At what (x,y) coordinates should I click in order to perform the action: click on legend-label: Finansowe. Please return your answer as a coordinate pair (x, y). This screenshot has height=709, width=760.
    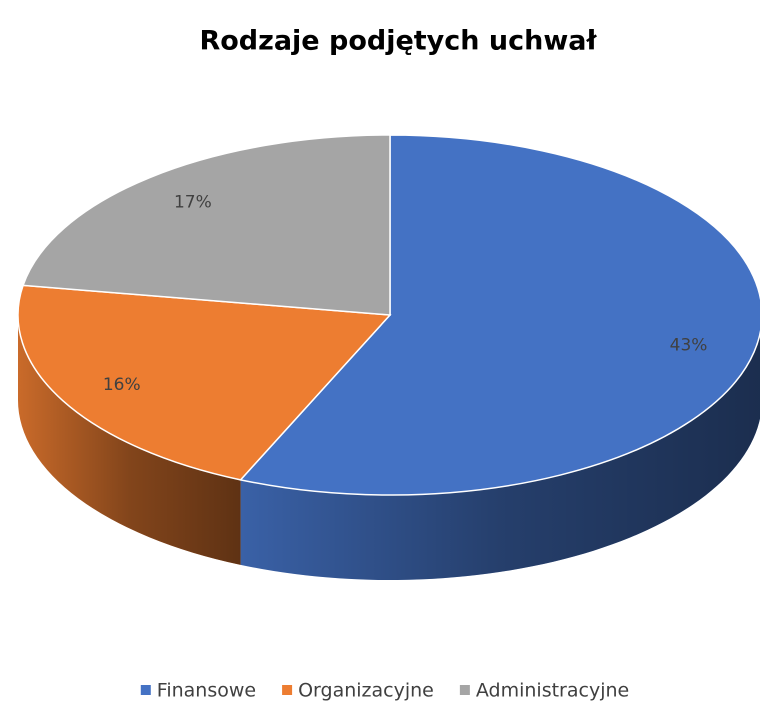
    Looking at the image, I should click on (206, 691).